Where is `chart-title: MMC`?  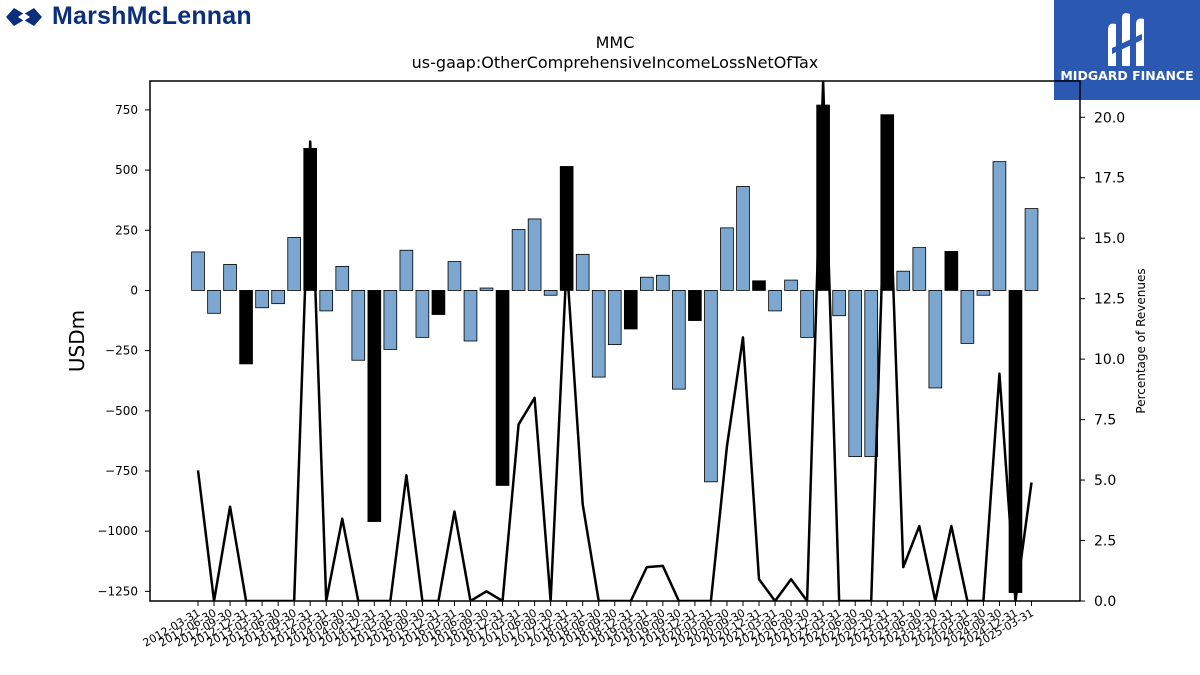
chart-title: MMC is located at coordinates (615, 42).